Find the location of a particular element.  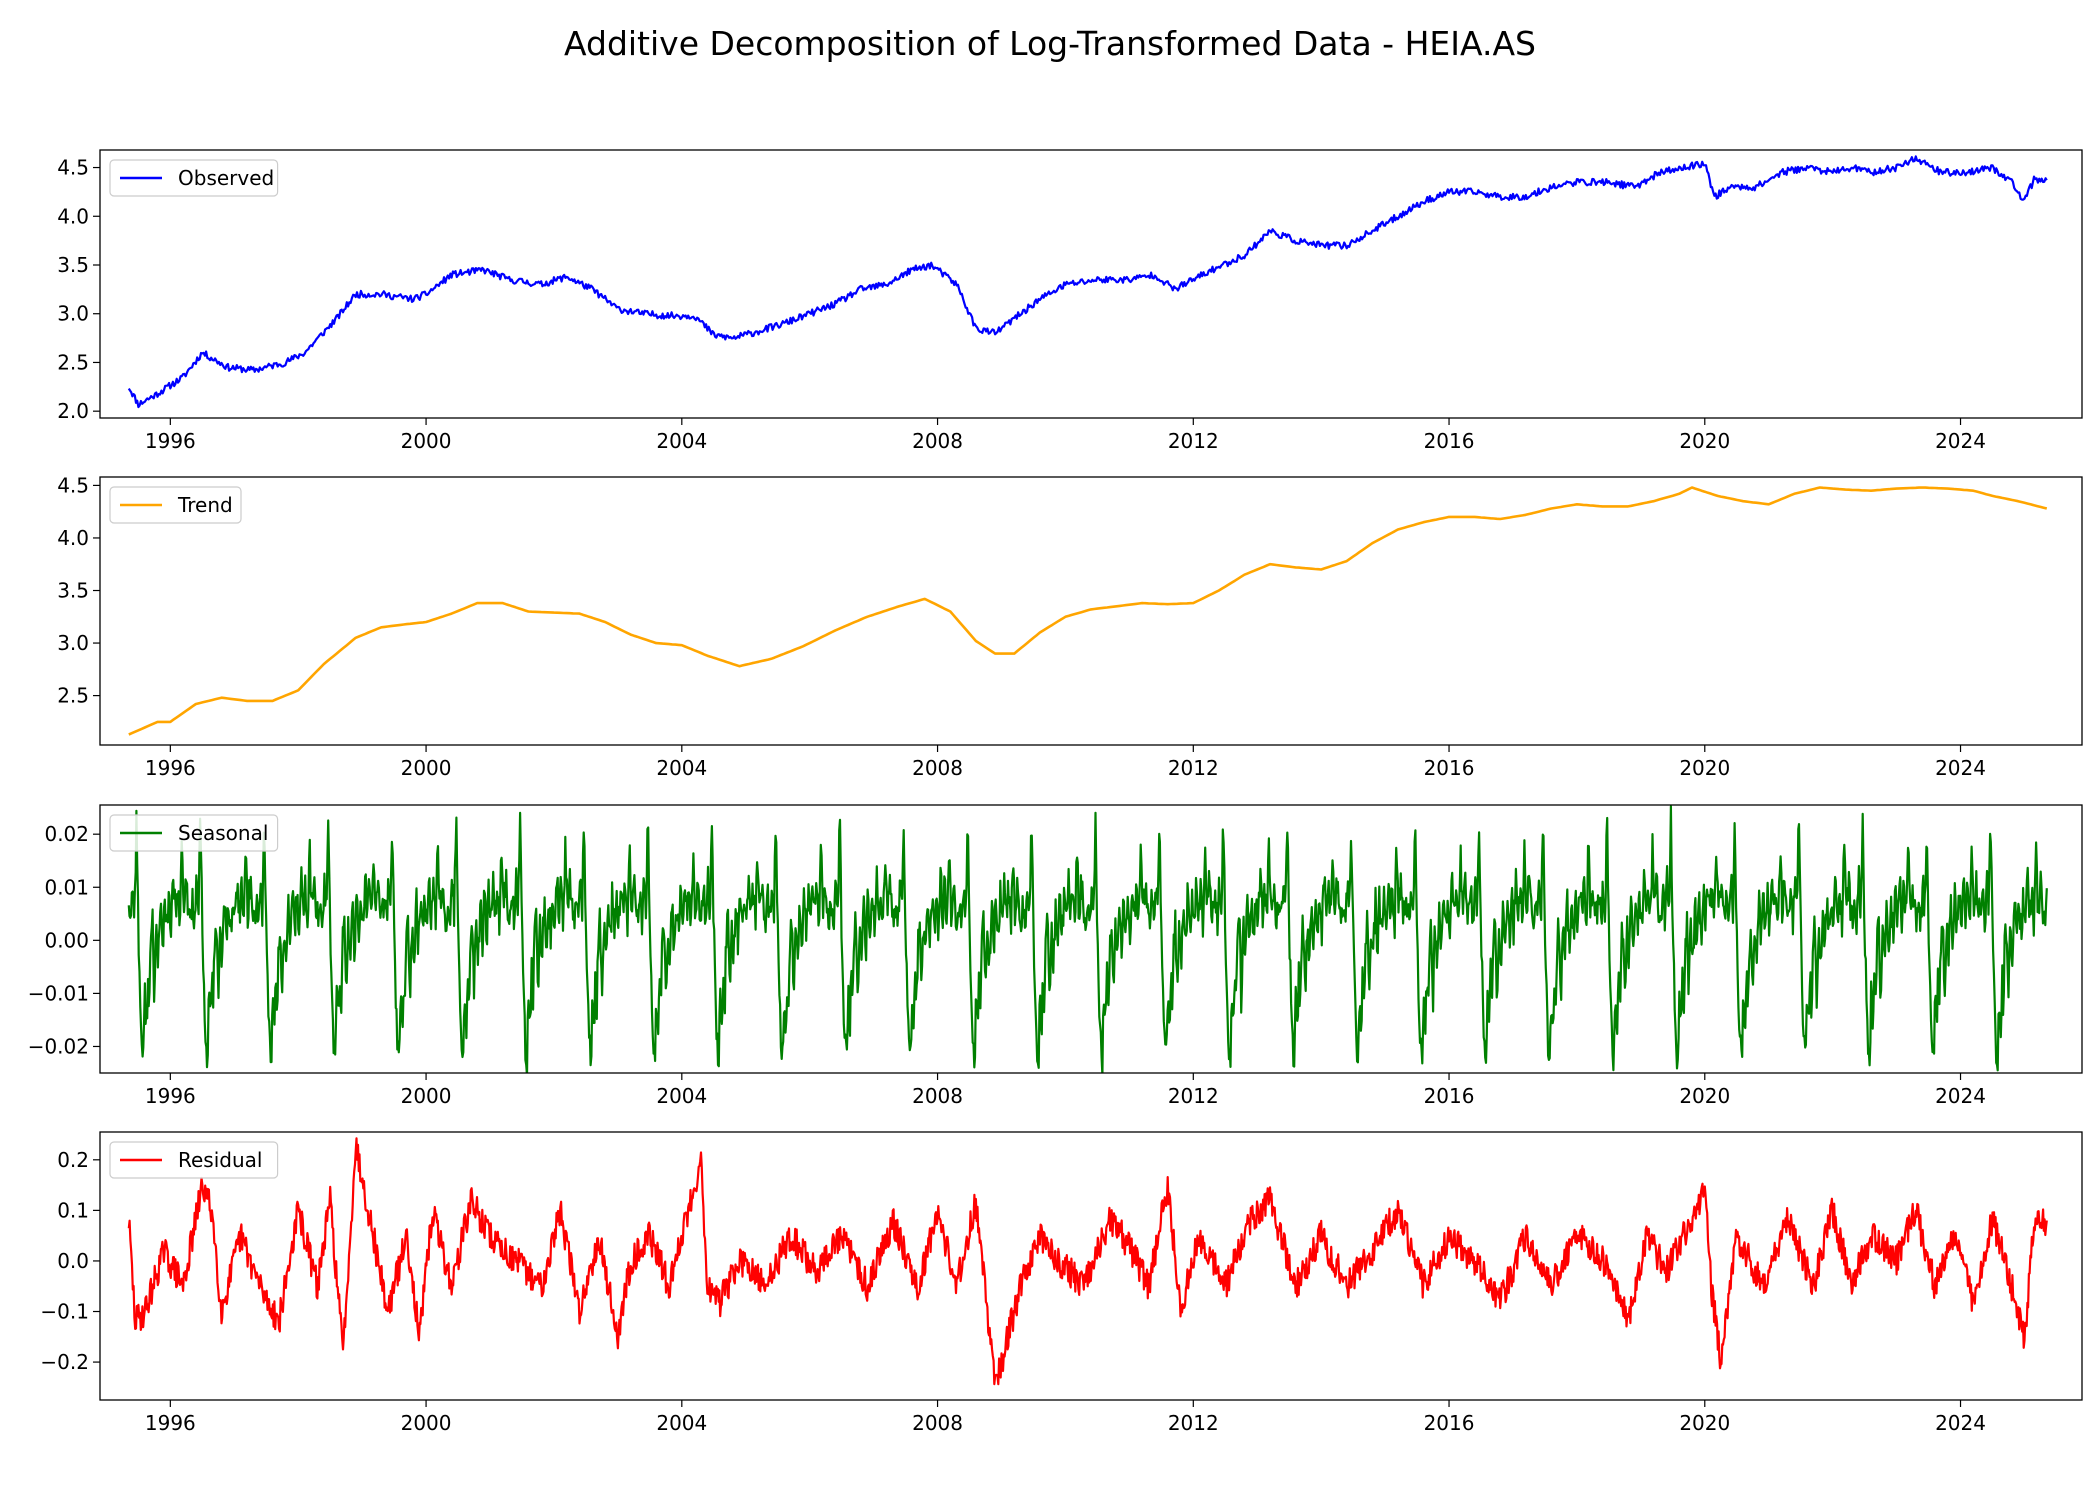

residual-legend: Residual is located at coordinates (194, 1160).